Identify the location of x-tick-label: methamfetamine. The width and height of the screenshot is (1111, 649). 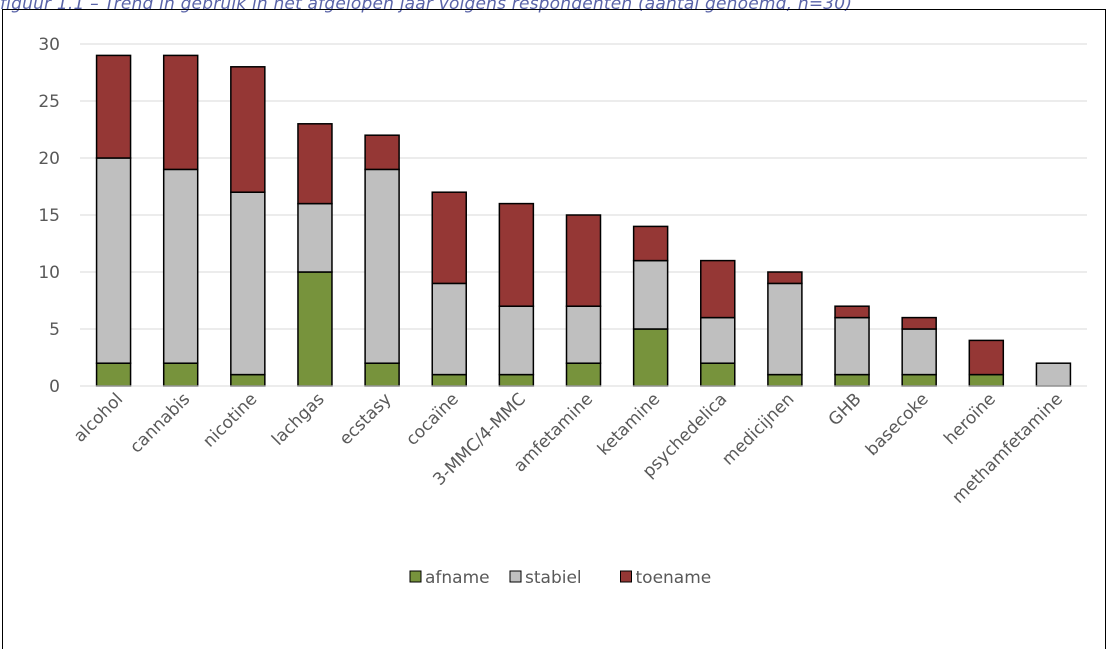
(1008, 448).